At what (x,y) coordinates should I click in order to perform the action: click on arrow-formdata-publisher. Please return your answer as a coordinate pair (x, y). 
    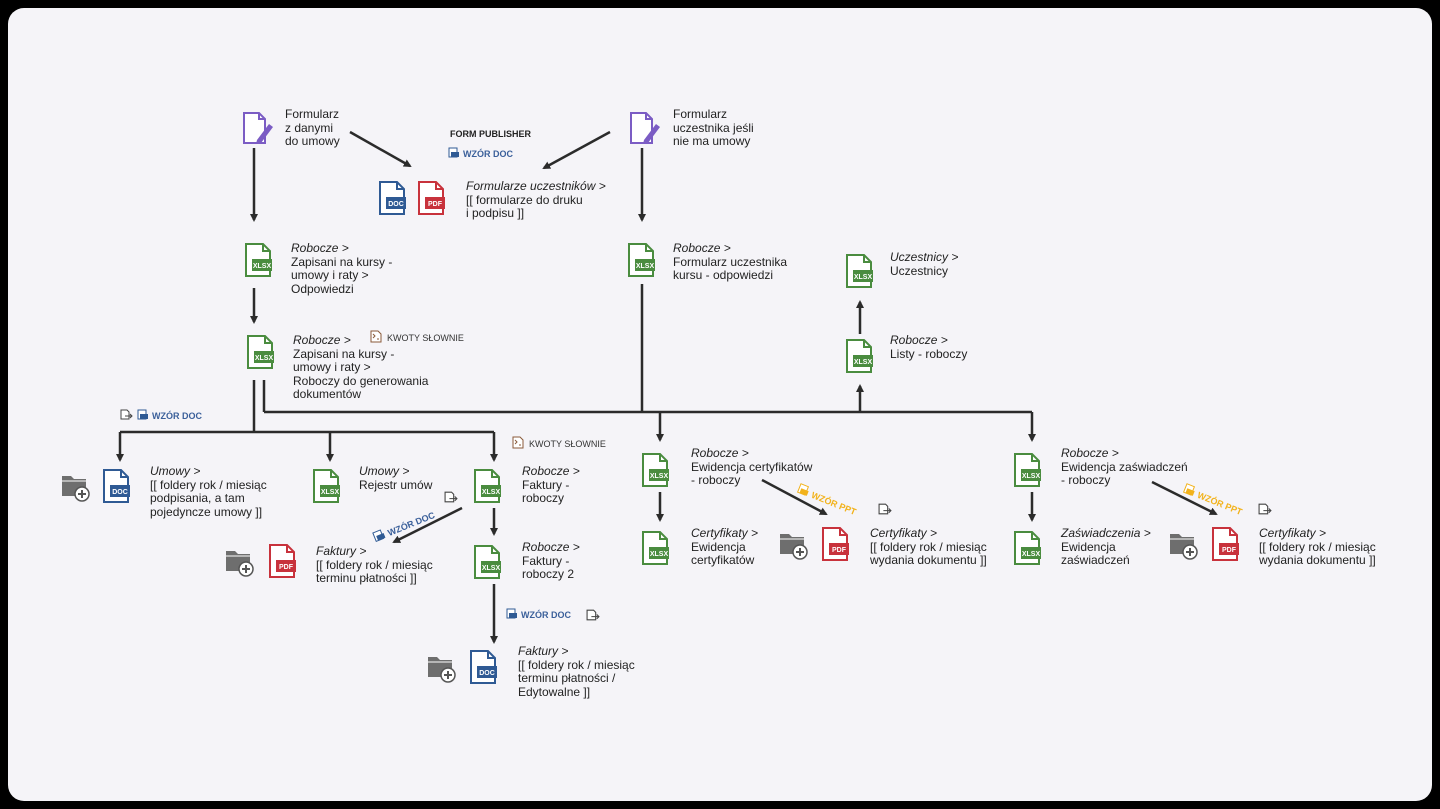
    Looking at the image, I should click on (380, 149).